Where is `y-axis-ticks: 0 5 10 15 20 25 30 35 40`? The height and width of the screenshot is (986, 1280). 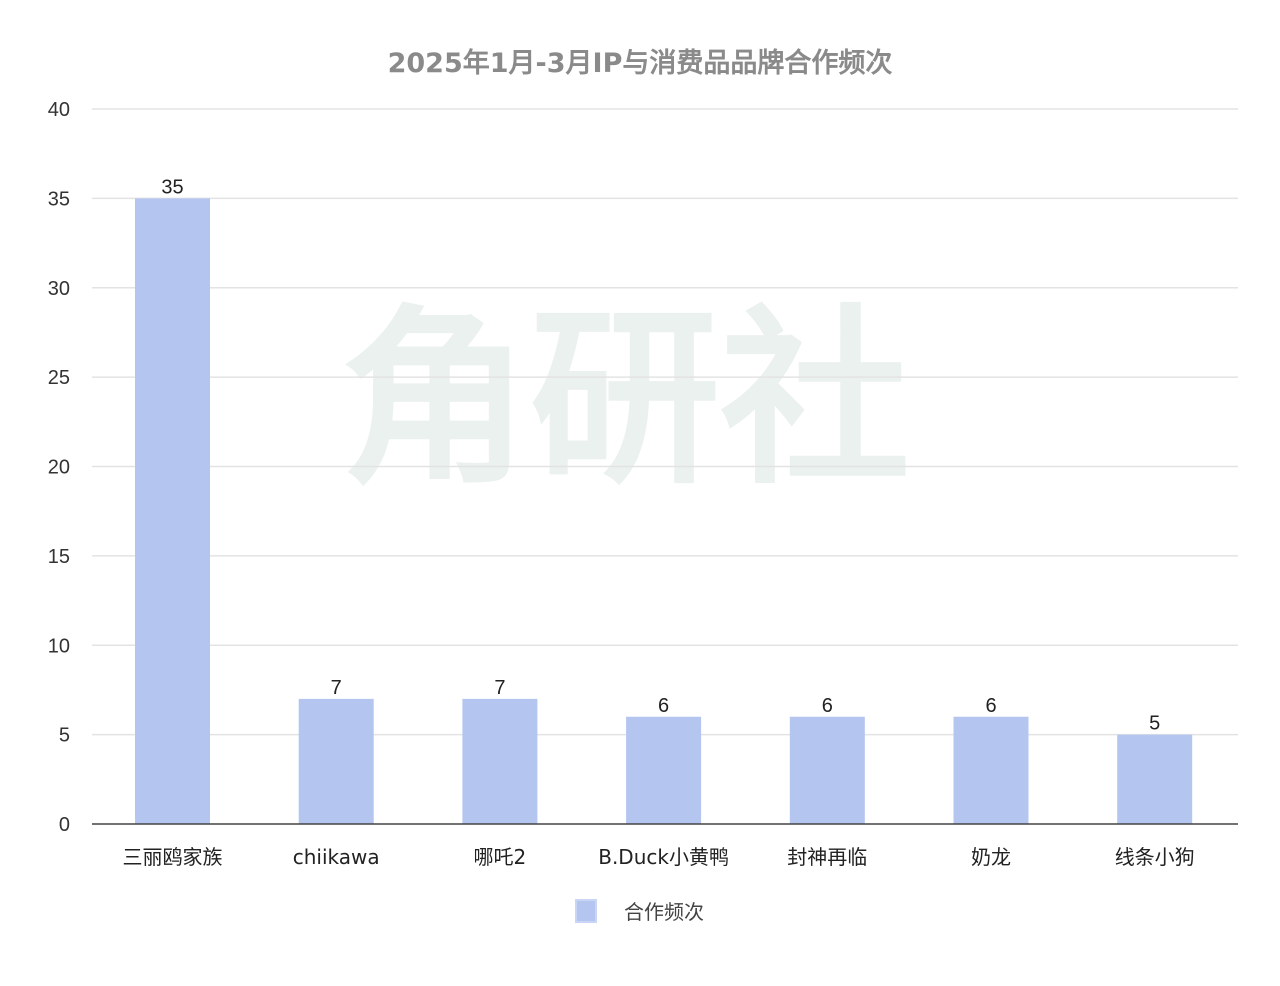
y-axis-ticks: 0 5 10 15 20 25 30 35 40 is located at coordinates (59, 467).